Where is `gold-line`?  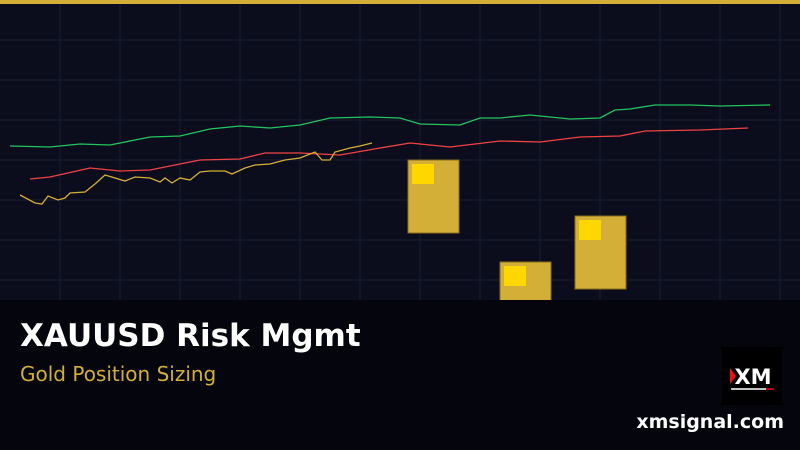 gold-line is located at coordinates (196, 173).